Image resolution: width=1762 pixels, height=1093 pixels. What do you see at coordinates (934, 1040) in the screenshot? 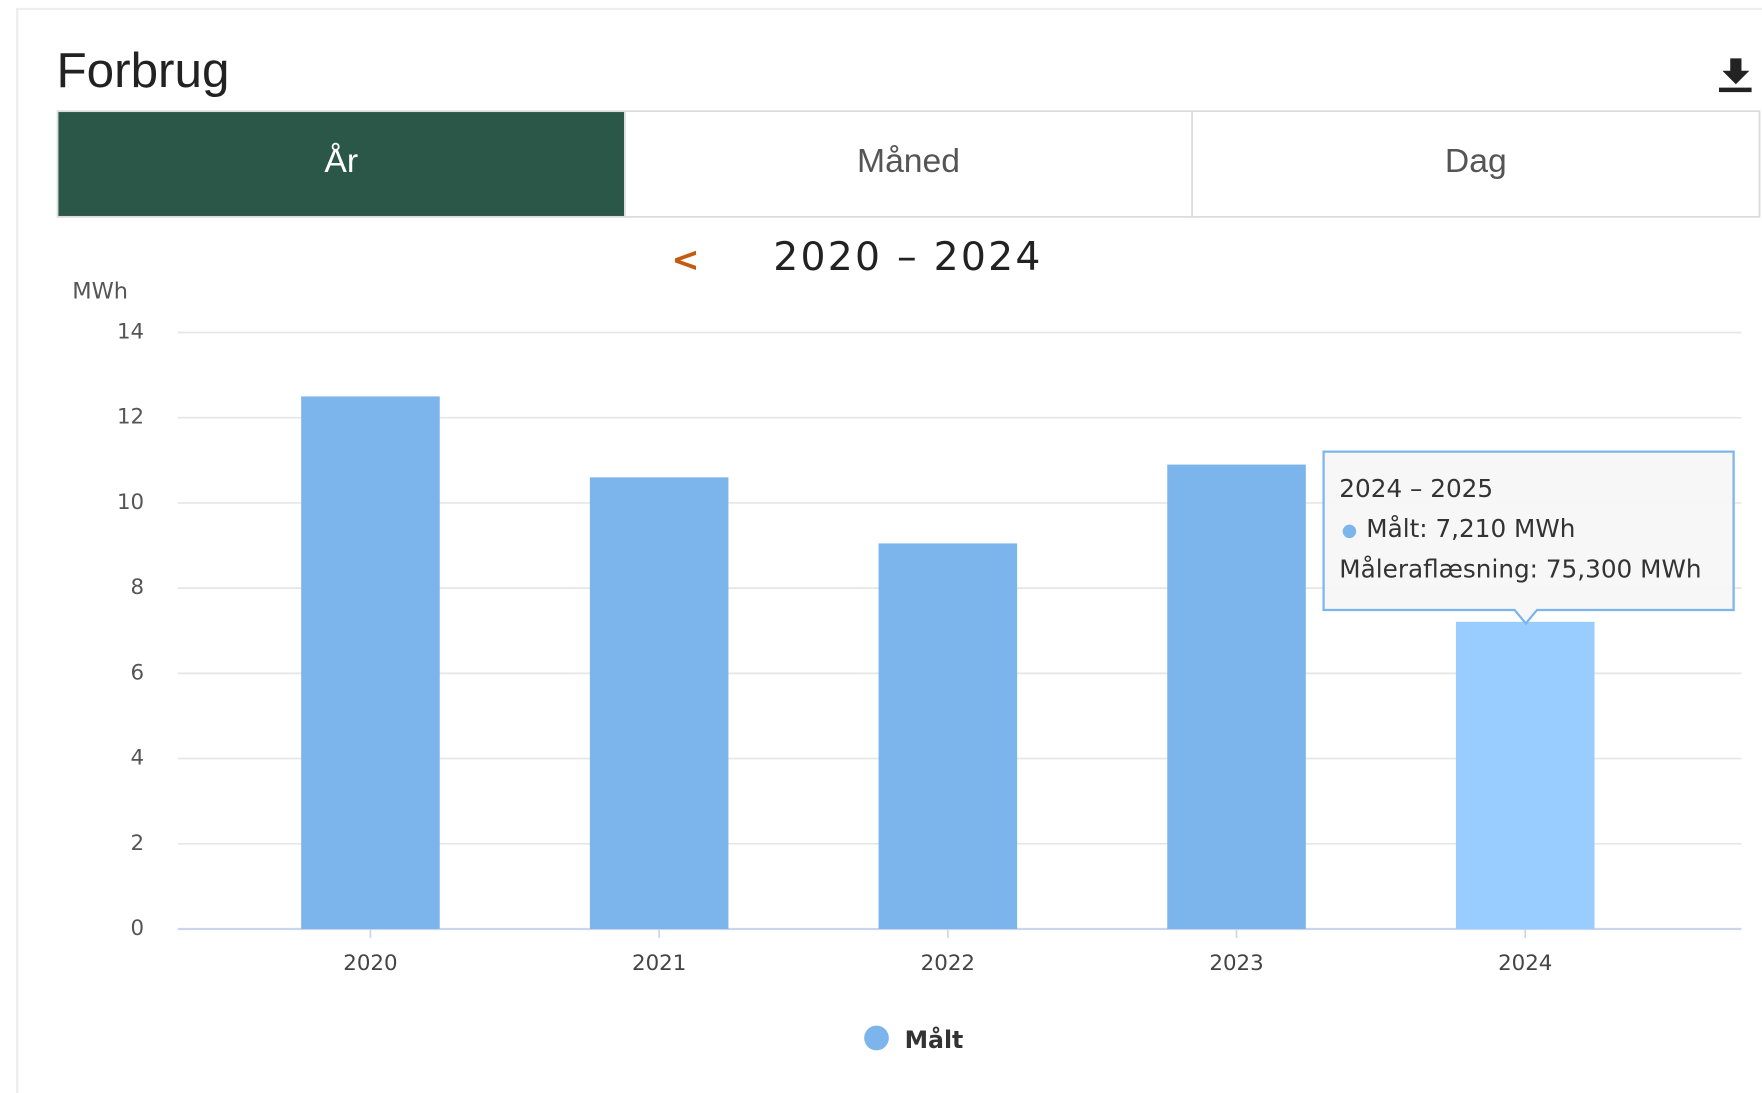
I see `legend-label: Målt` at bounding box center [934, 1040].